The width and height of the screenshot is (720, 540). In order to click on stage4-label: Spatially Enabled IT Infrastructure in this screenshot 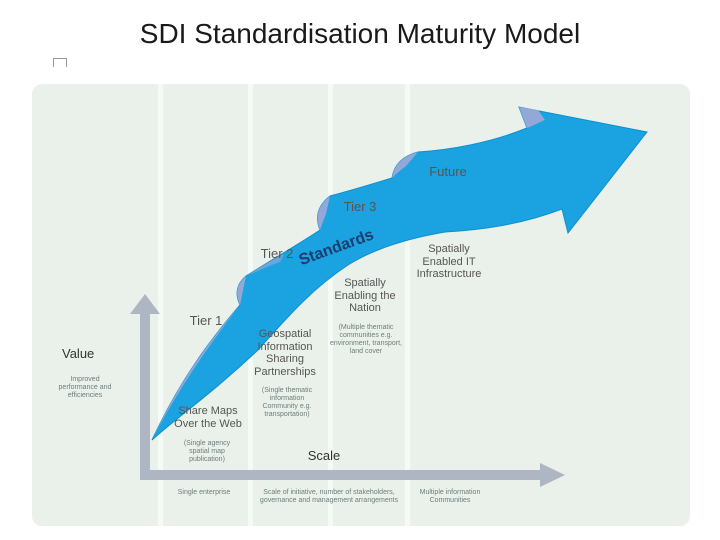, I will do `click(449, 262)`.